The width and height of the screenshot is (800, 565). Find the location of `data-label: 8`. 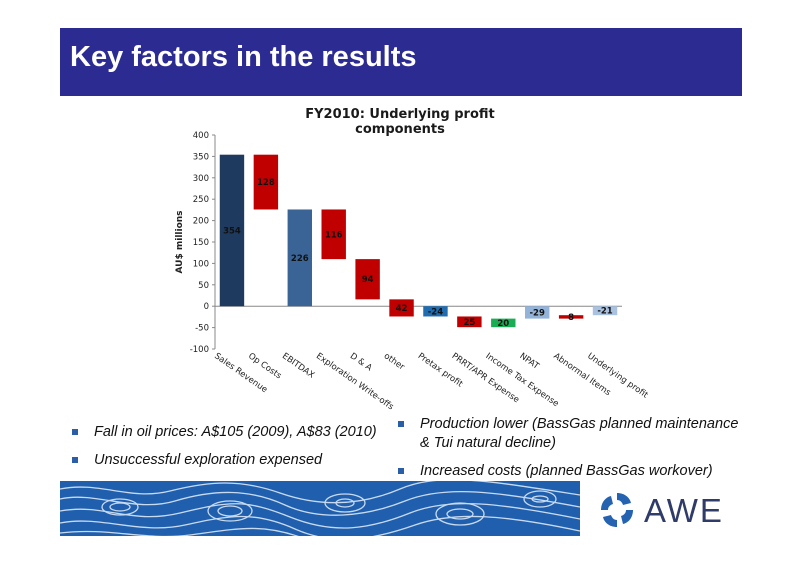

data-label: 8 is located at coordinates (571, 318).